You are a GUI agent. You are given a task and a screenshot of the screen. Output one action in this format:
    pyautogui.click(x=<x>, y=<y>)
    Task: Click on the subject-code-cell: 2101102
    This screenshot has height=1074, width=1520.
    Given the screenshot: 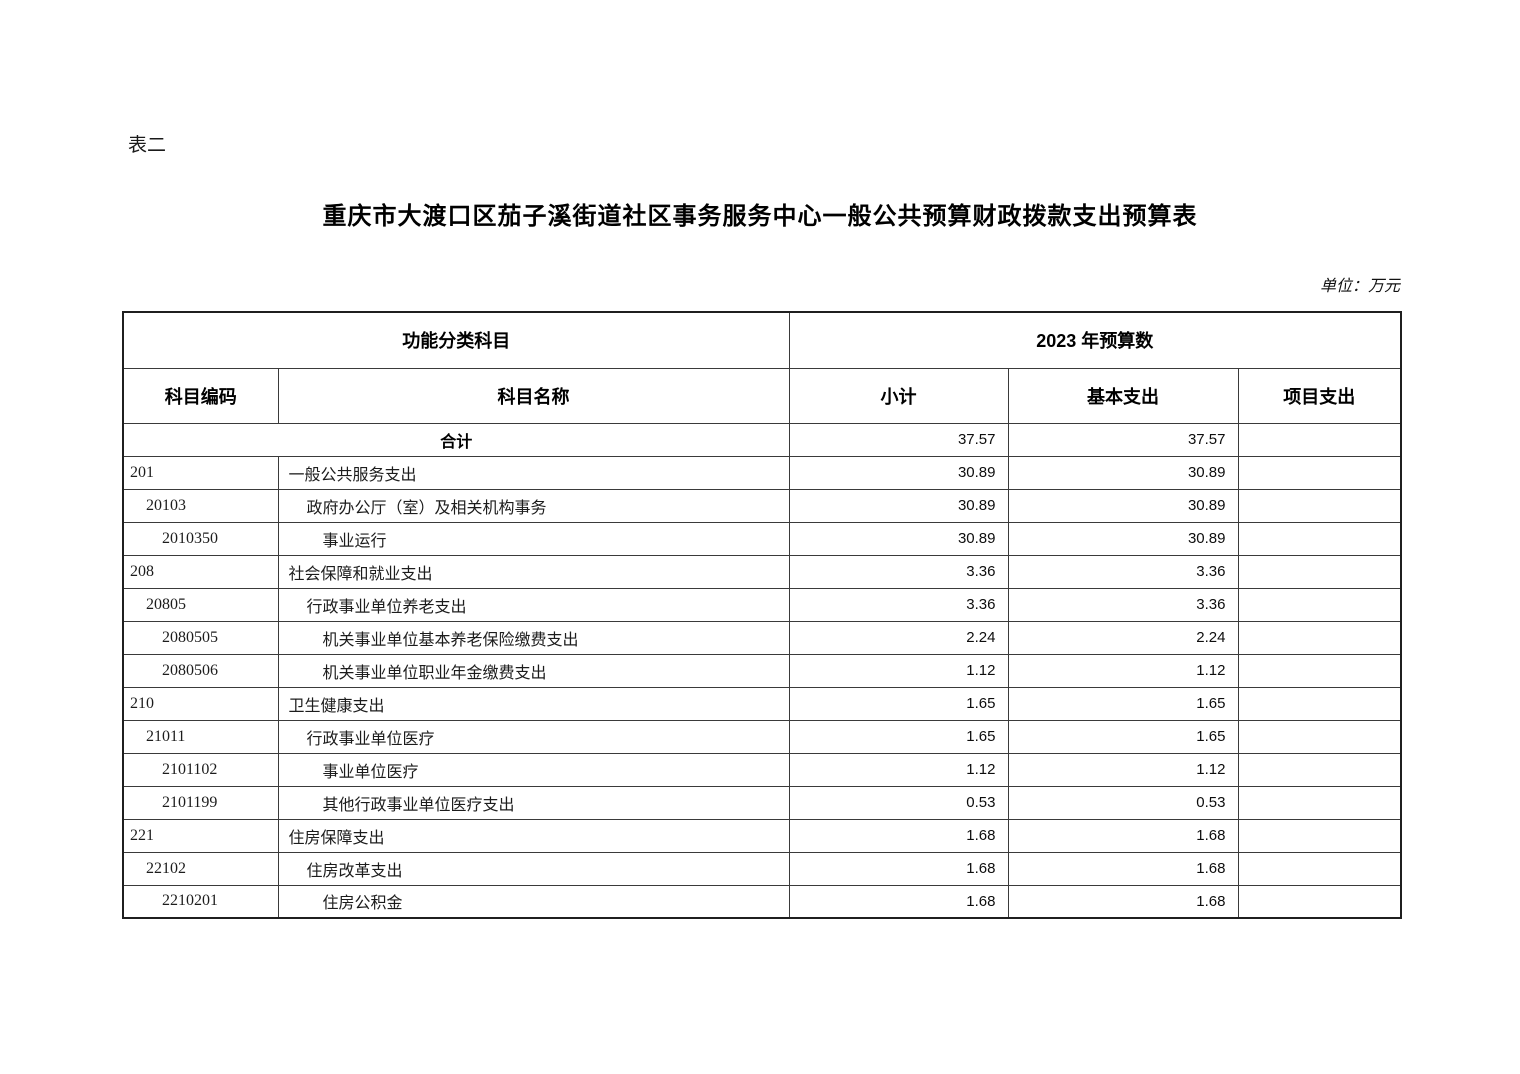 What is the action you would take?
    pyautogui.click(x=200, y=769)
    